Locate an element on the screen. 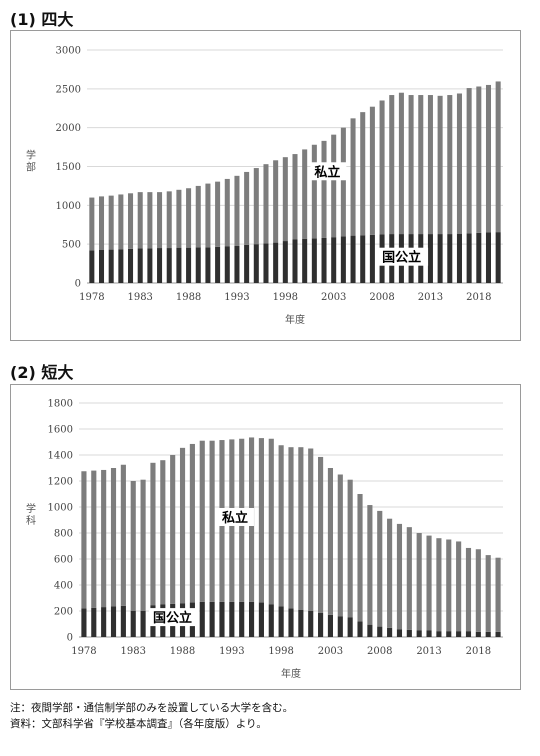 Image resolution: width=540 pixels, height=756 pixels. chart1-annotation-public: 国公立 is located at coordinates (401, 258).